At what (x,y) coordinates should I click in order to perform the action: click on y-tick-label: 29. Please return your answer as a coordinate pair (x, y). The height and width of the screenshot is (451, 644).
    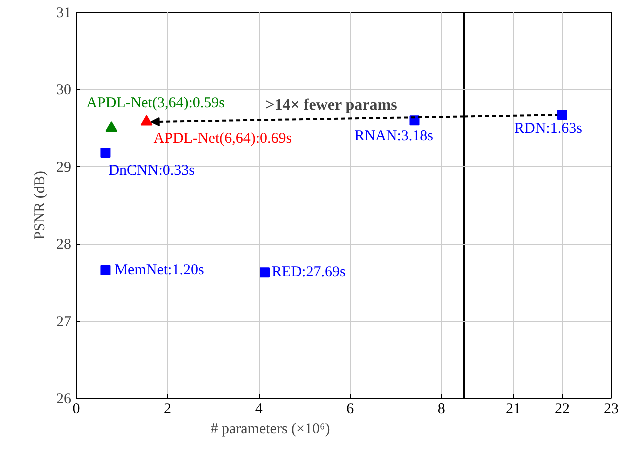
    Looking at the image, I should click on (64, 168).